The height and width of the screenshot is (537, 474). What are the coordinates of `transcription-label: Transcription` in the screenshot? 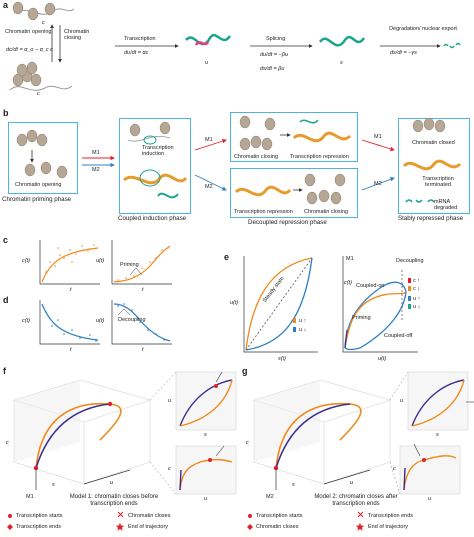 It's located at (140, 39).